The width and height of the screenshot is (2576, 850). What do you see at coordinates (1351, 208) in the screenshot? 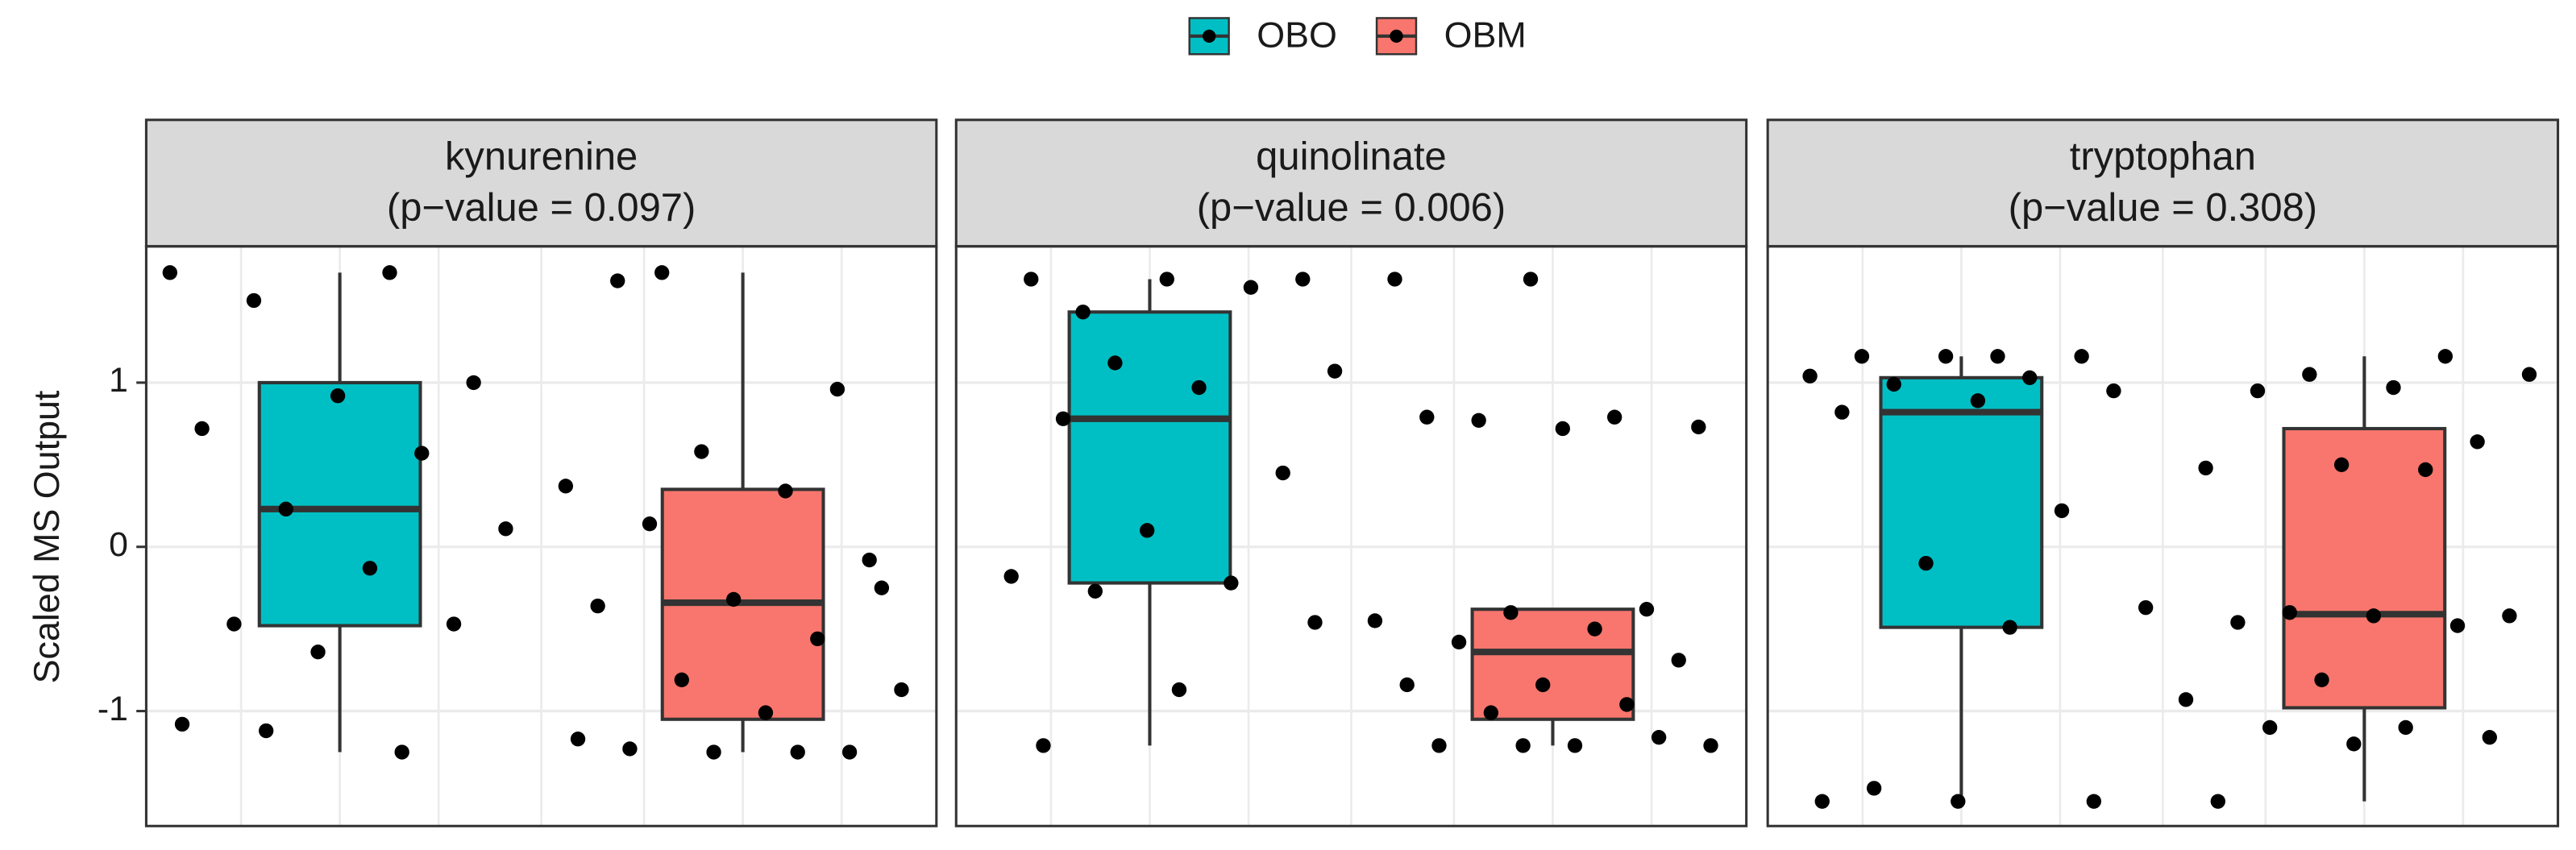
I see `strip-subtitle: (p−value = 0.006)` at bounding box center [1351, 208].